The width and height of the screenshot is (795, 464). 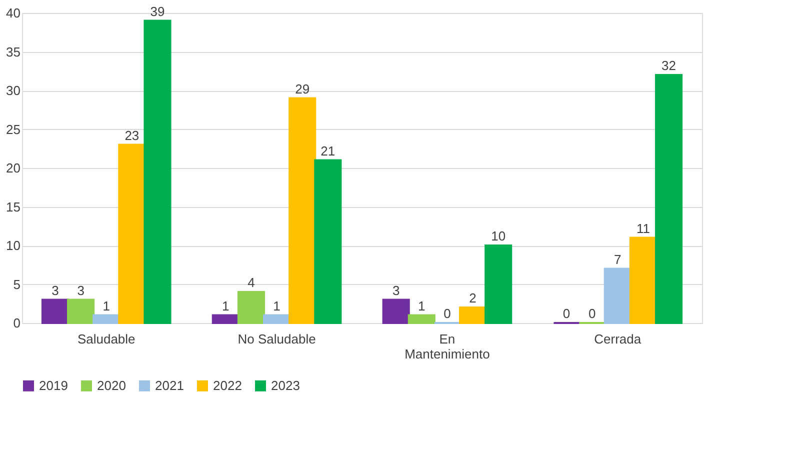 What do you see at coordinates (277, 339) in the screenshot?
I see `x-tick-label: No Saludable` at bounding box center [277, 339].